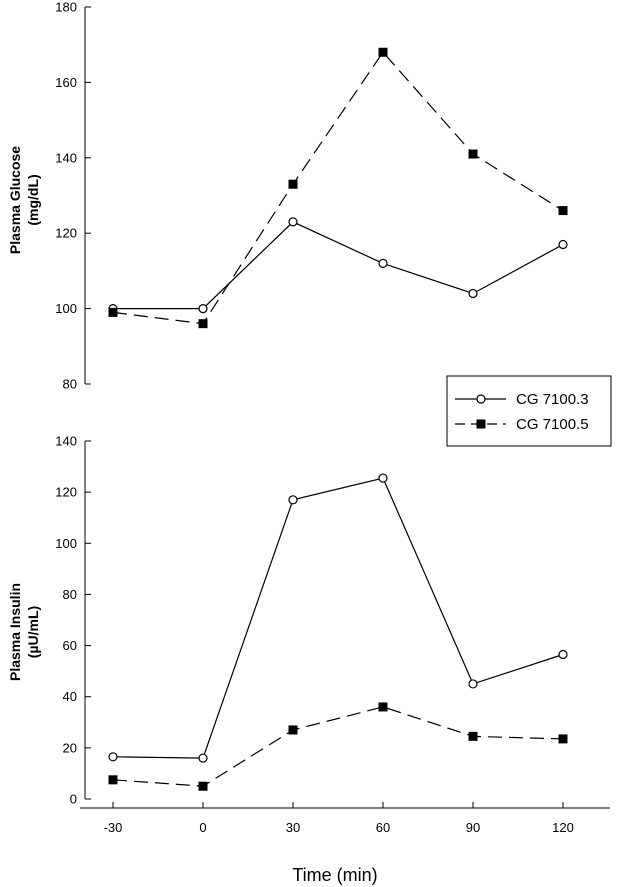 The image size is (625, 887). Describe the element at coordinates (481, 424) in the screenshot. I see `legend-marker-square` at that location.